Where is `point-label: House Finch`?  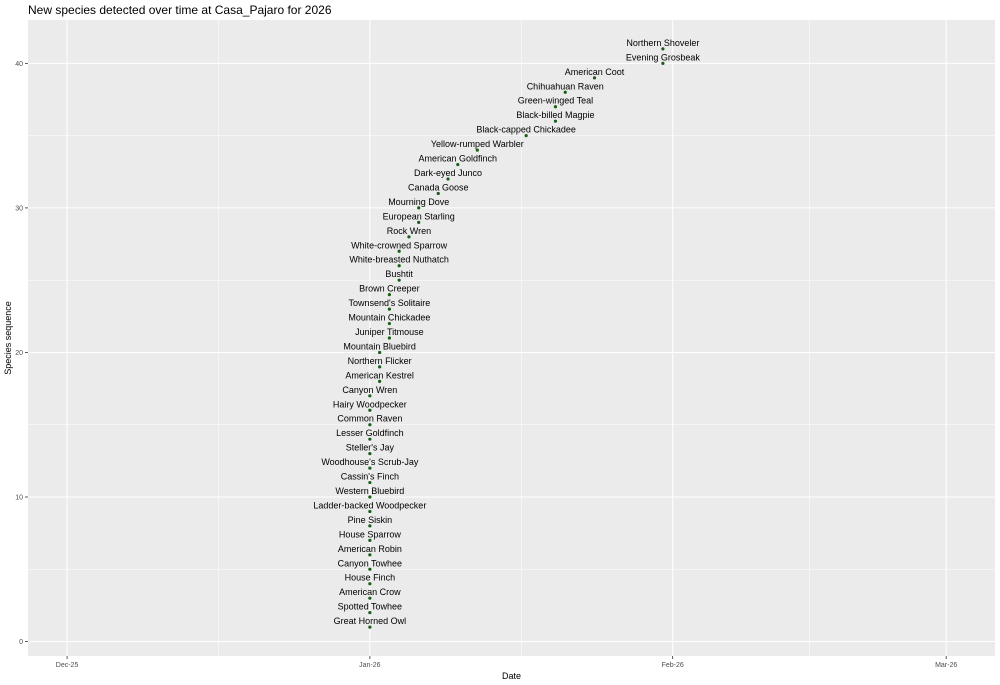 point-label: House Finch is located at coordinates (370, 578).